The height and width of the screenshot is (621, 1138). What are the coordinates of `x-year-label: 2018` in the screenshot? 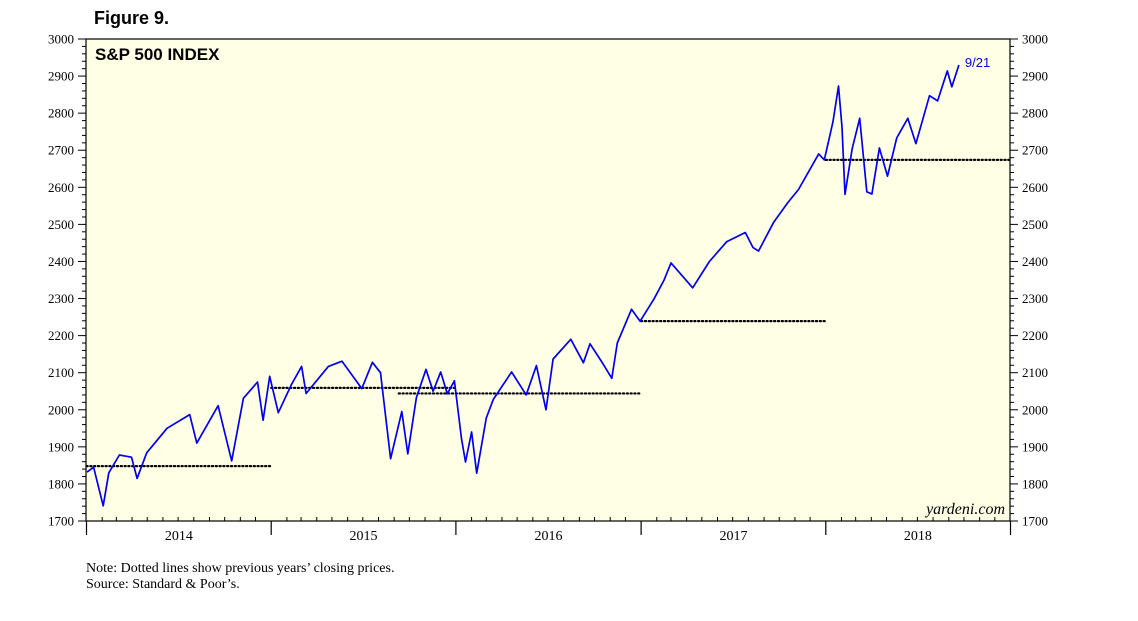 It's located at (918, 536).